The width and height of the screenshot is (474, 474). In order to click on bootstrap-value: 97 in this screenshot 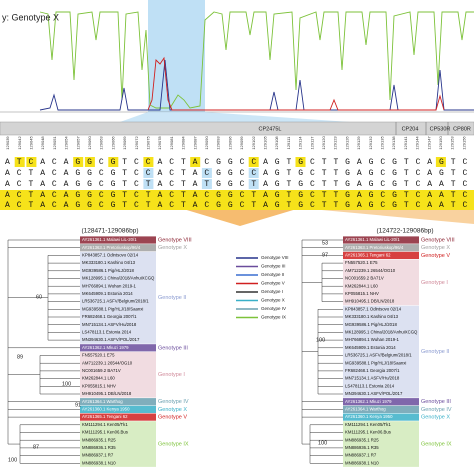, I will do `click(325, 255)`.